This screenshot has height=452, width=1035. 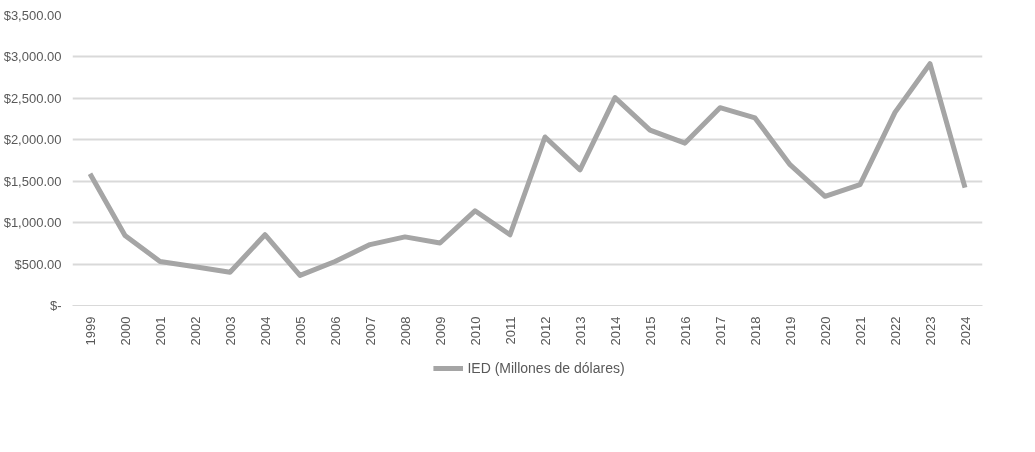 What do you see at coordinates (790, 331) in the screenshot?
I see `x-tick-label: 2019` at bounding box center [790, 331].